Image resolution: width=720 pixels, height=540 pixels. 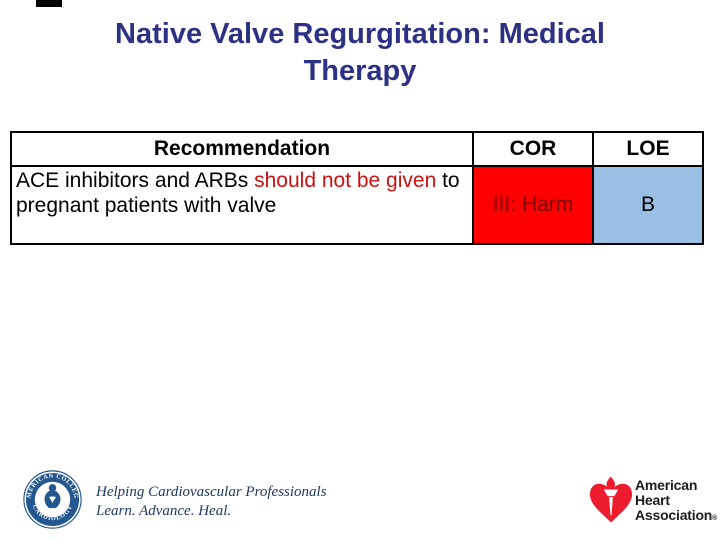 I want to click on aha-wordmark-line-3: Association®, so click(x=676, y=517).